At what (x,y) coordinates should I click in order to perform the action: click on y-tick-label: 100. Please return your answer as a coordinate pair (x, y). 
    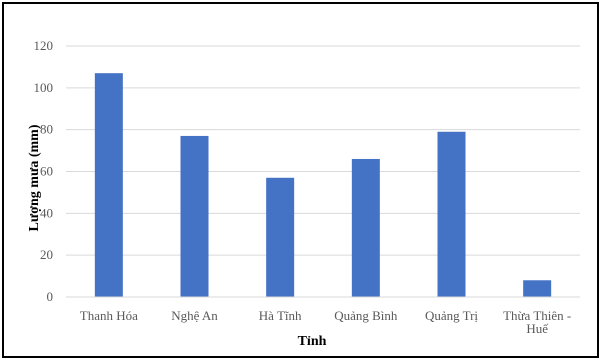
    Looking at the image, I should click on (44, 87).